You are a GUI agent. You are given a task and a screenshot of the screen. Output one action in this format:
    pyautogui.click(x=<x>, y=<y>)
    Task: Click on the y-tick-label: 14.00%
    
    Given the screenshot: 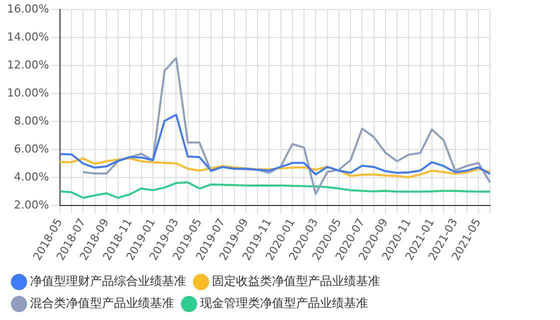 What is the action you would take?
    pyautogui.click(x=27, y=37)
    